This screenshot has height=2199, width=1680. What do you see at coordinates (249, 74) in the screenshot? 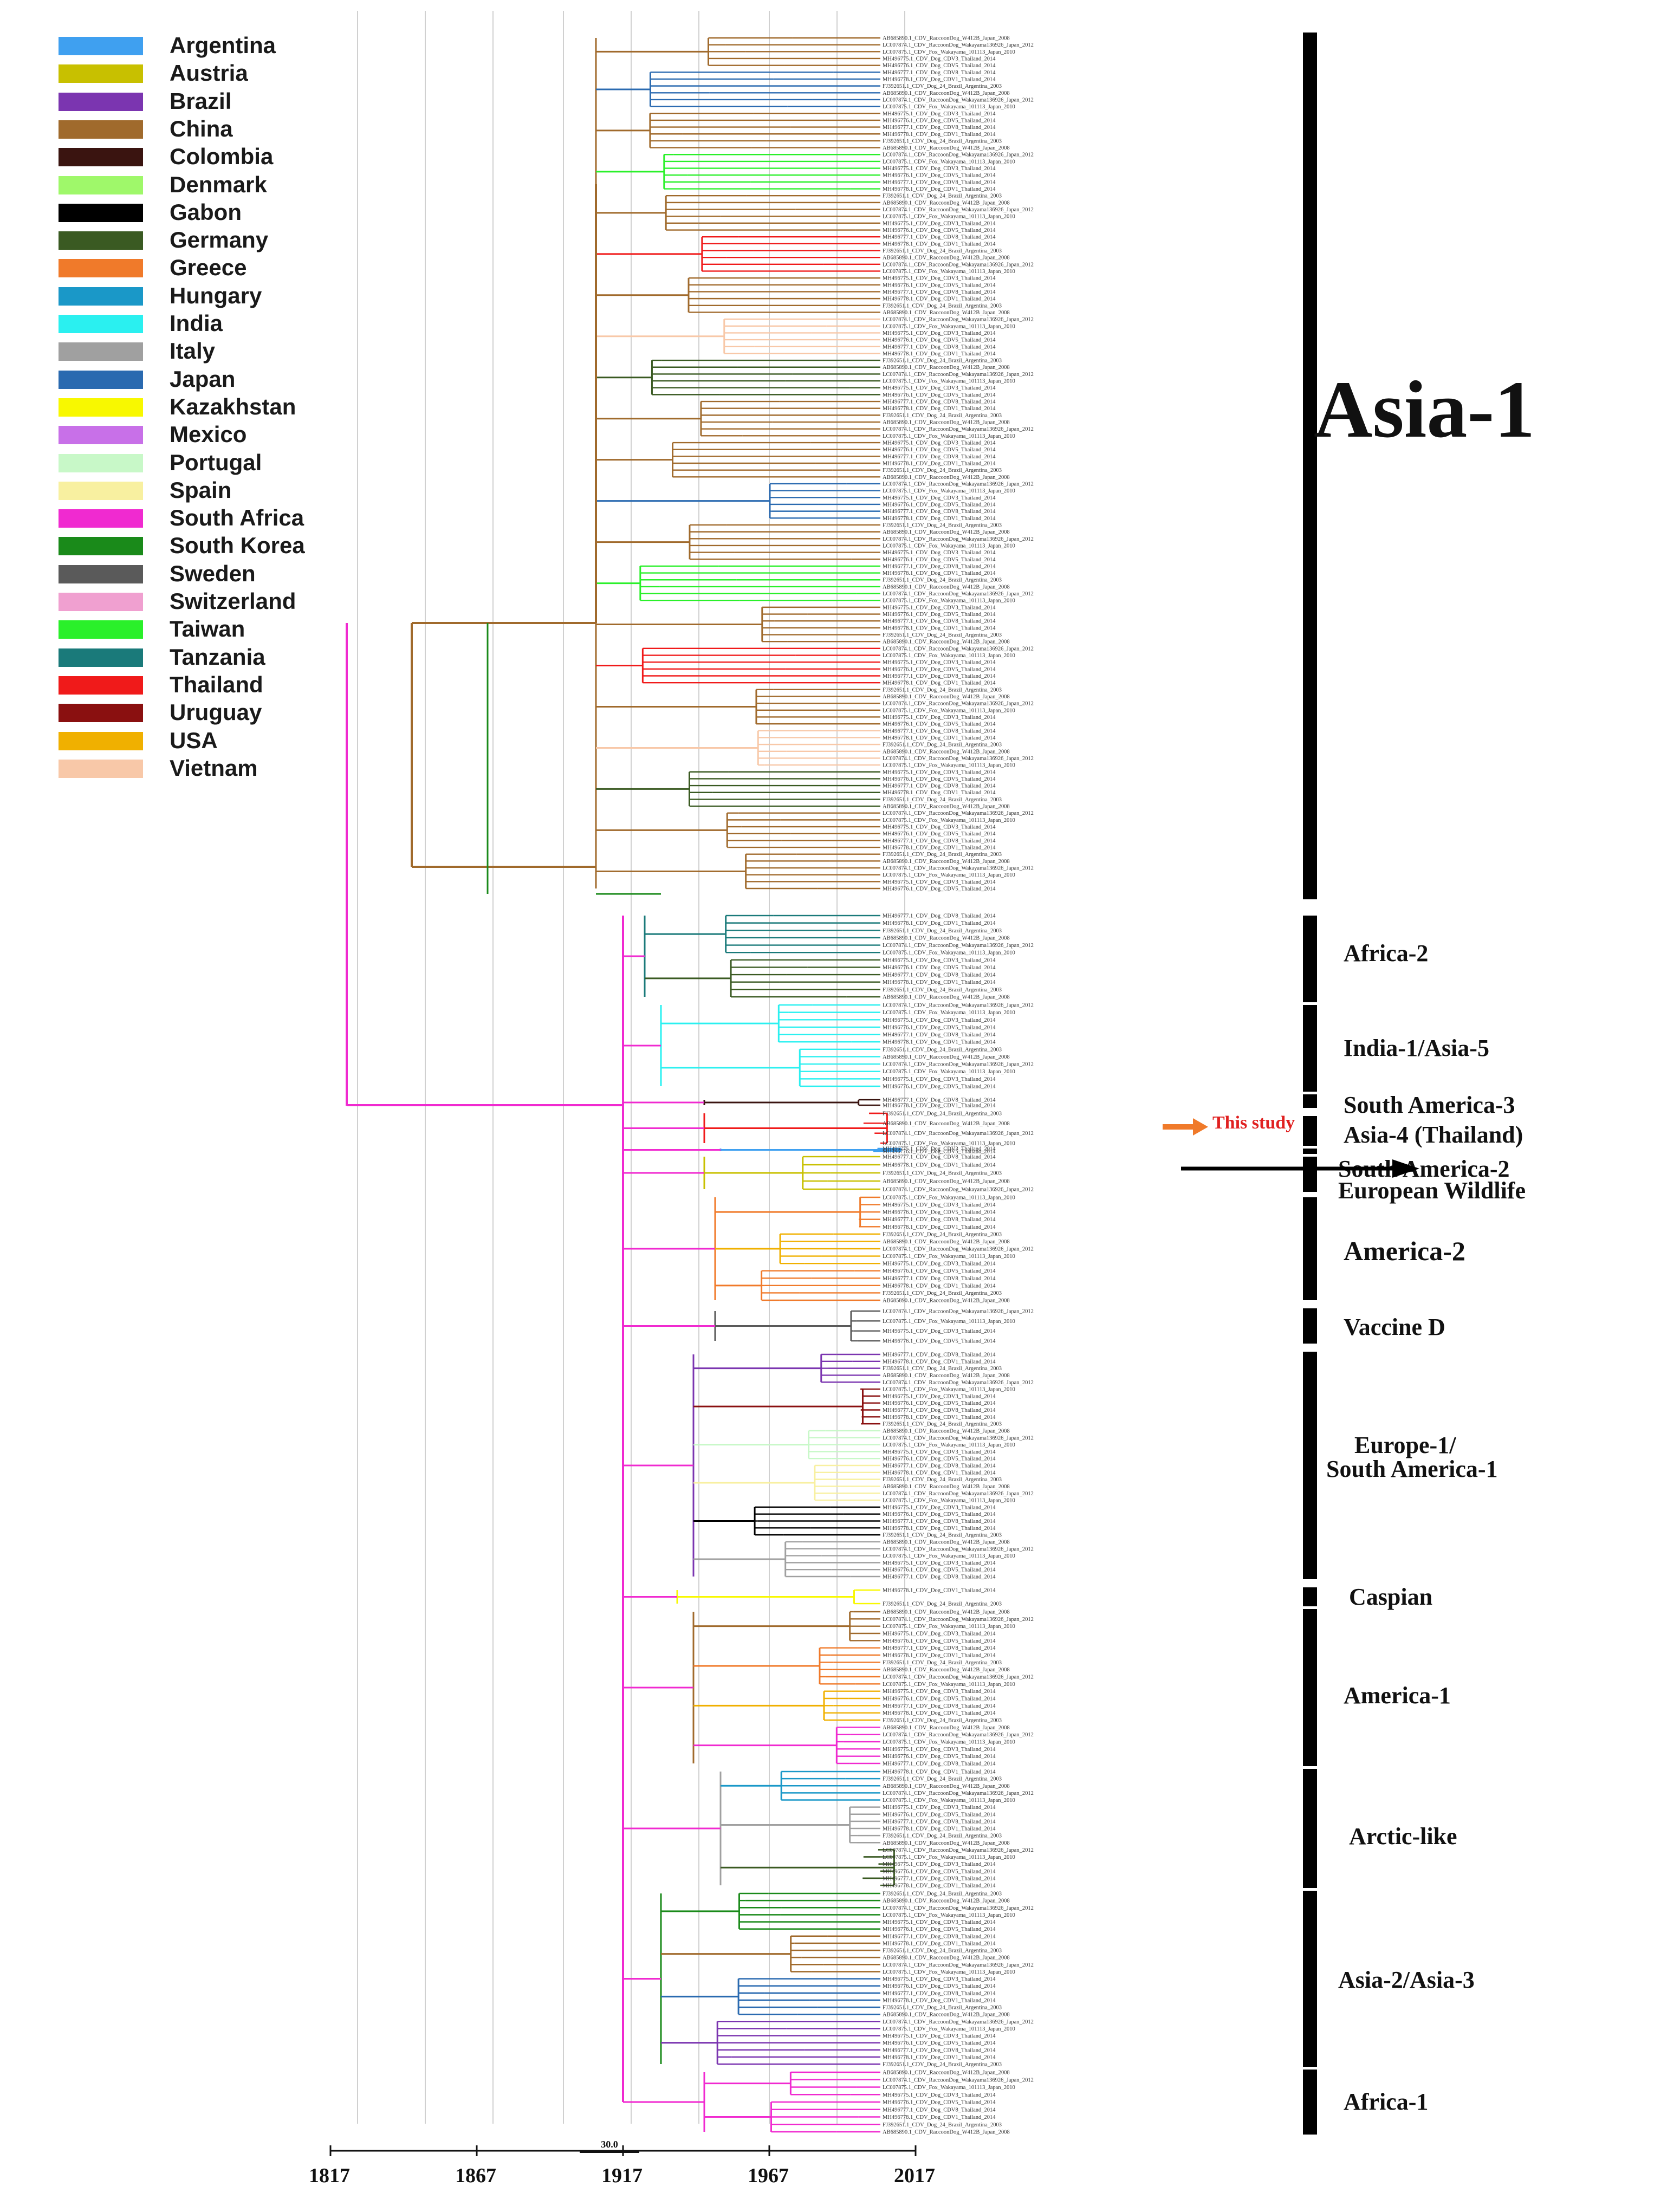
I see `legend-item: Austria` at bounding box center [249, 74].